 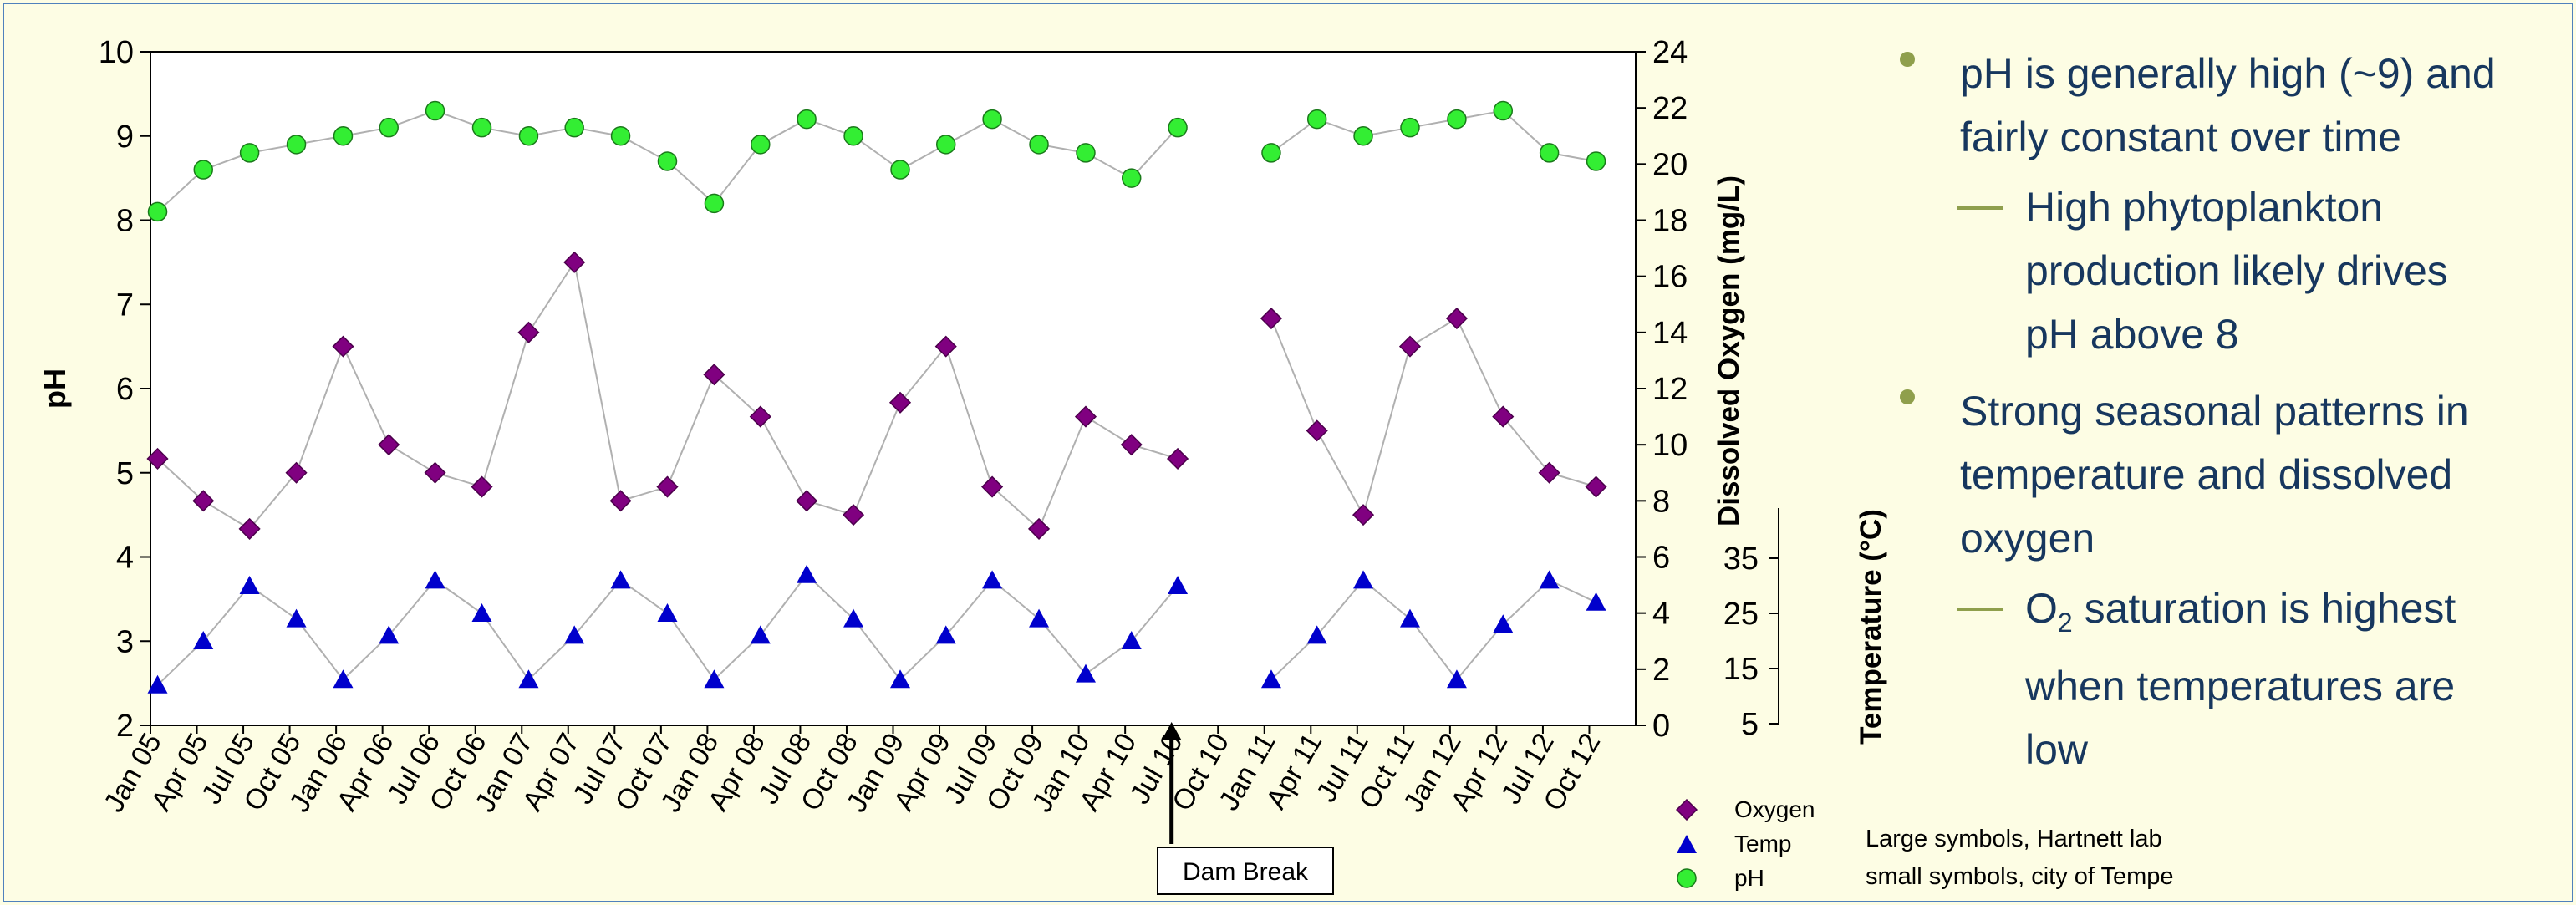 What do you see at coordinates (1171, 731) in the screenshot?
I see `arrow-head-icon` at bounding box center [1171, 731].